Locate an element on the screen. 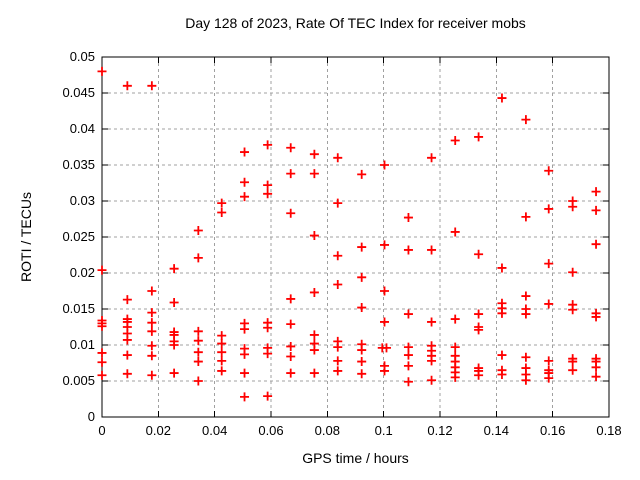 The image size is (640, 480). y-tick-label: 0.05 is located at coordinates (82, 56).